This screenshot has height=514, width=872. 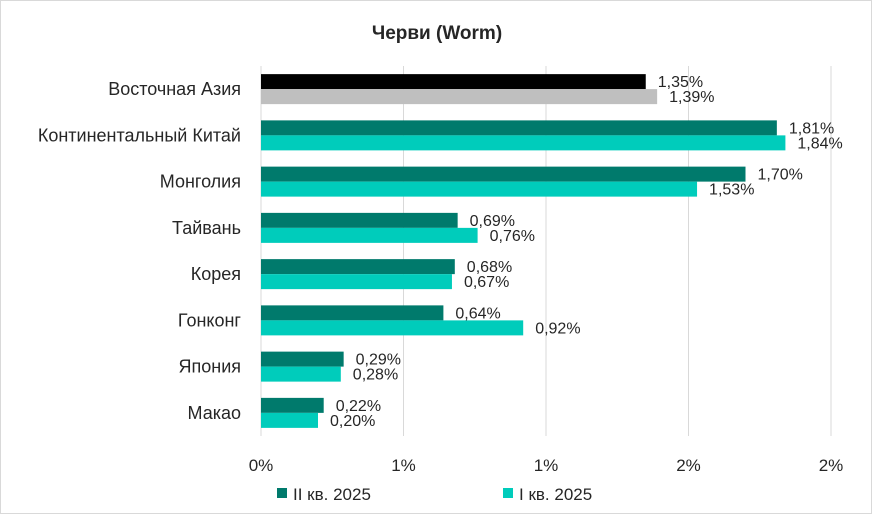 I want to click on data-label: 0,22%, so click(x=358, y=406).